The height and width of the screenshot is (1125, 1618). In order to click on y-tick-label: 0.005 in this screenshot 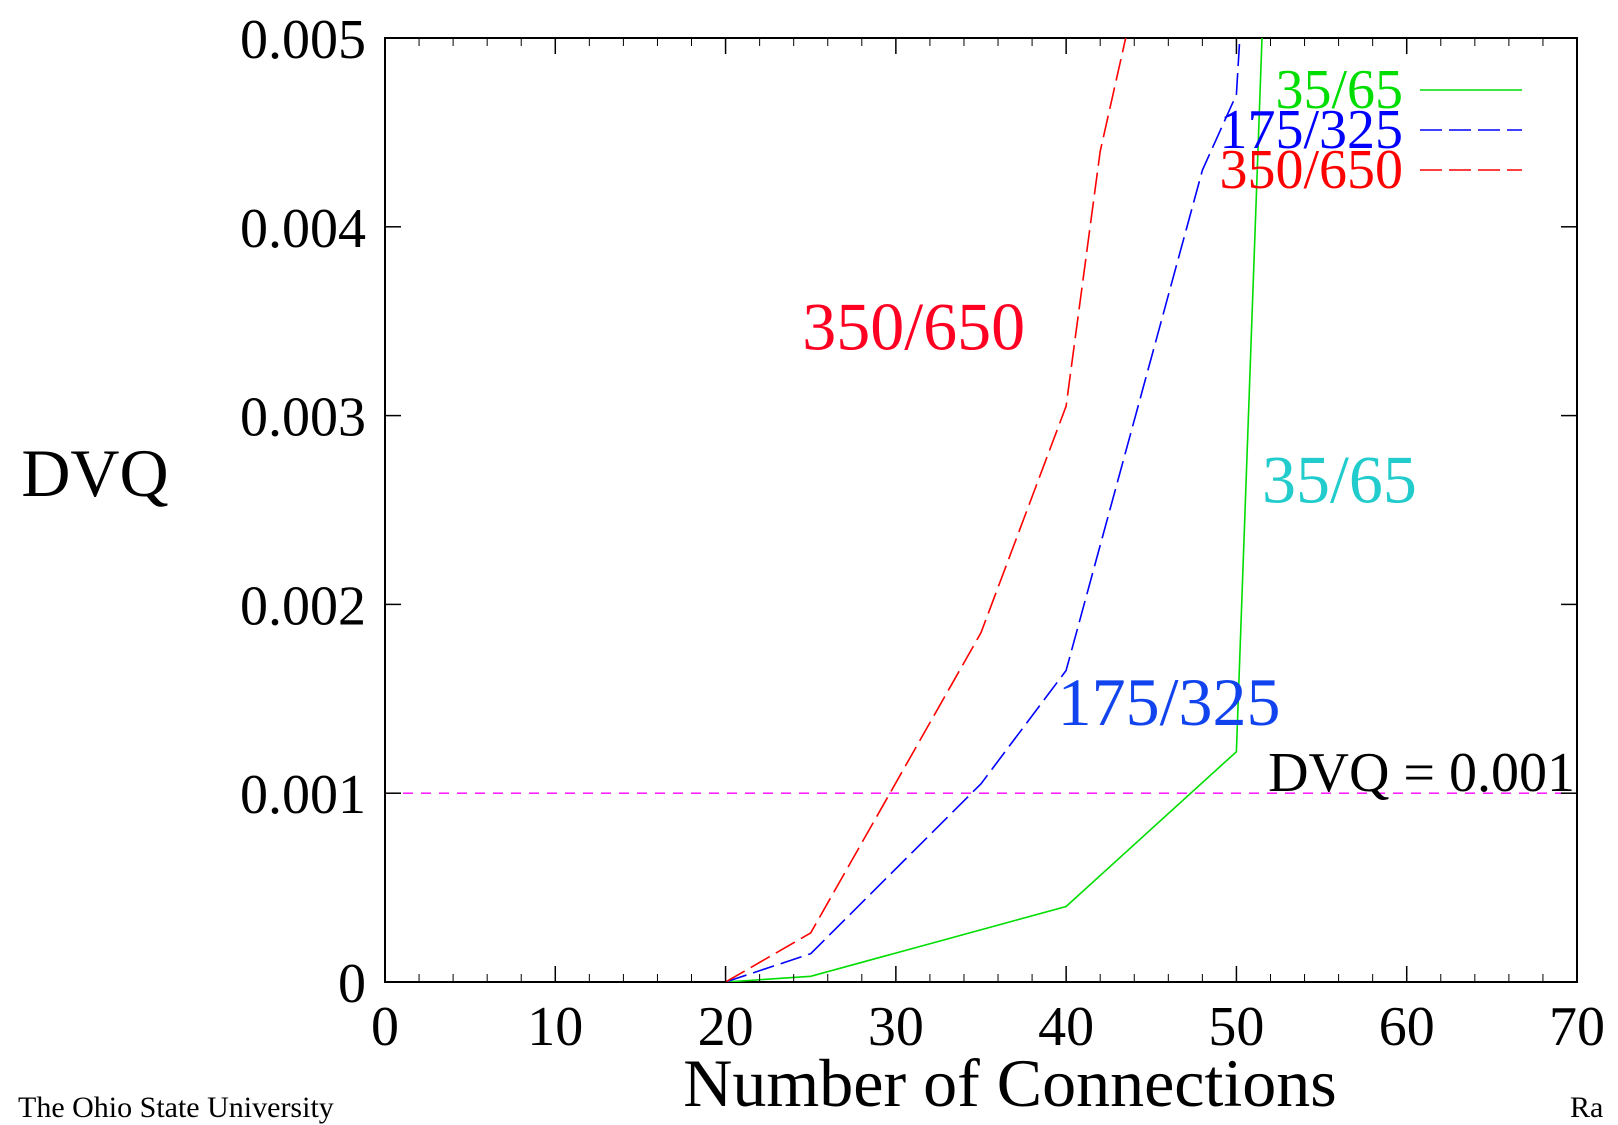, I will do `click(303, 40)`.